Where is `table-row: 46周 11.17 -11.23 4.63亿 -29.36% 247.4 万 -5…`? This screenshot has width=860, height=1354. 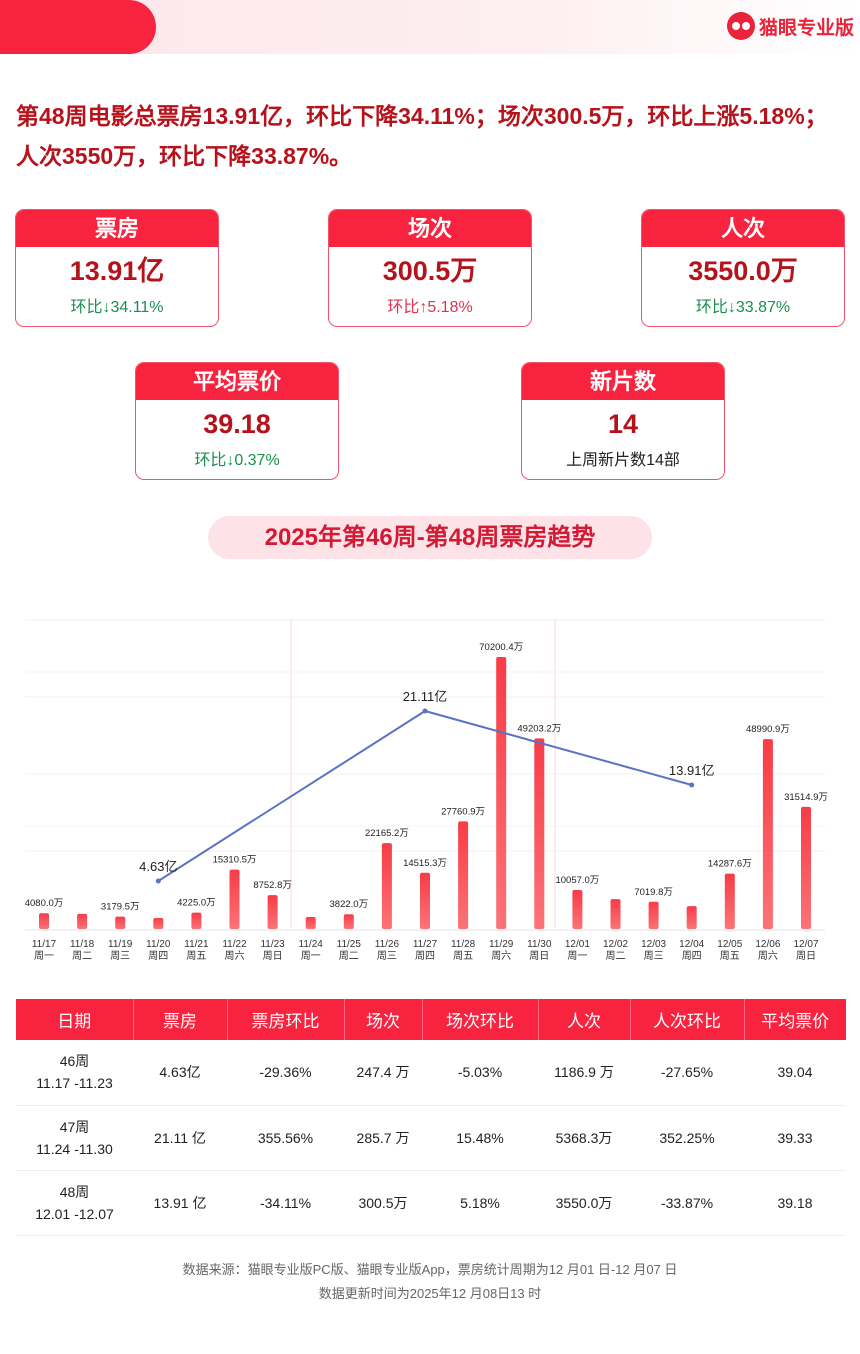 table-row: 46周 11.17 -11.23 4.63亿 -29.36% 247.4 万 -5… is located at coordinates (431, 1073).